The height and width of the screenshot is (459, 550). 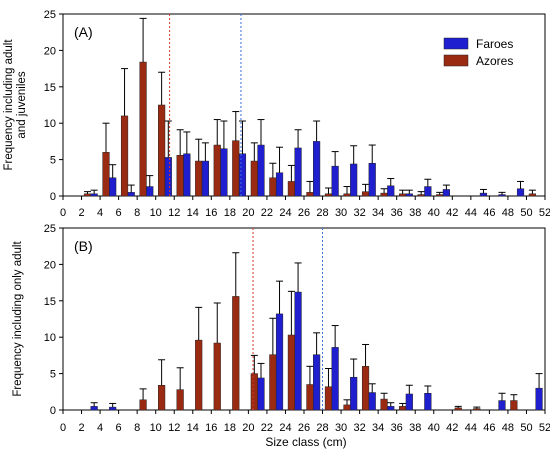 I want to click on x-tick-label: 0, so click(x=63, y=213).